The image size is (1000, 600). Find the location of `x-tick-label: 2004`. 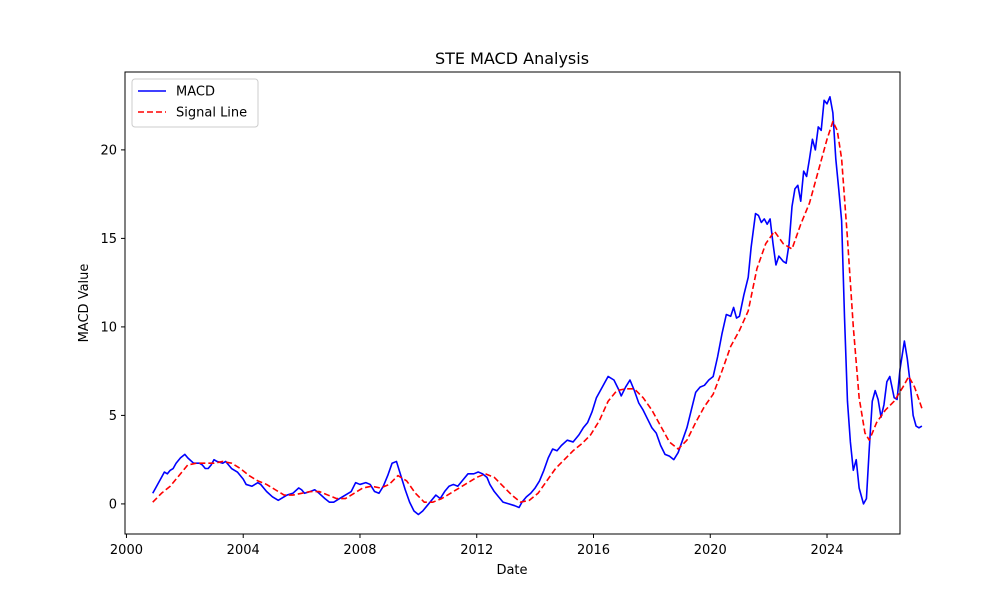

x-tick-label: 2004 is located at coordinates (243, 550).